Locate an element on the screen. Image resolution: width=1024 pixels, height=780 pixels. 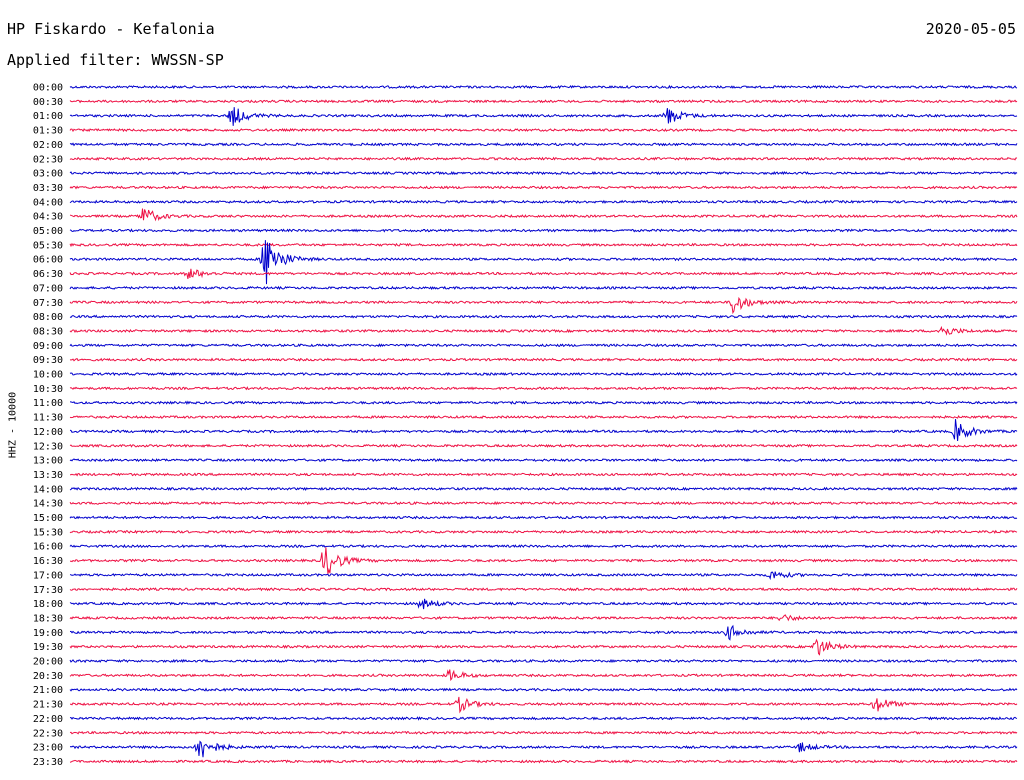
row-time-label: 04:00 is located at coordinates (48, 202).